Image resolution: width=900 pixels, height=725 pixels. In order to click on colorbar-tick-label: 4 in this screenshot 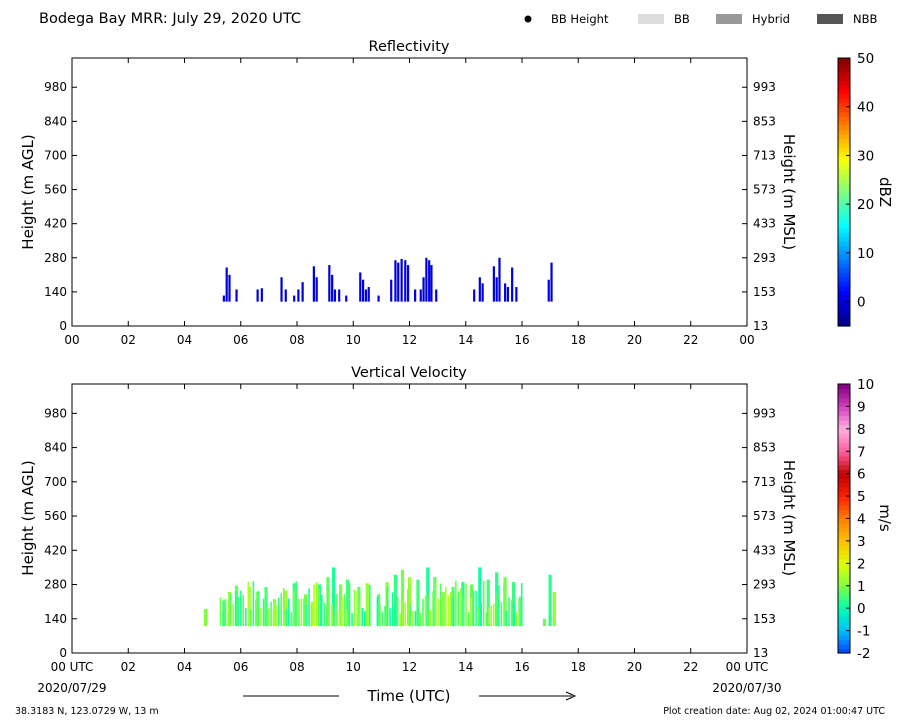, I will do `click(861, 520)`.